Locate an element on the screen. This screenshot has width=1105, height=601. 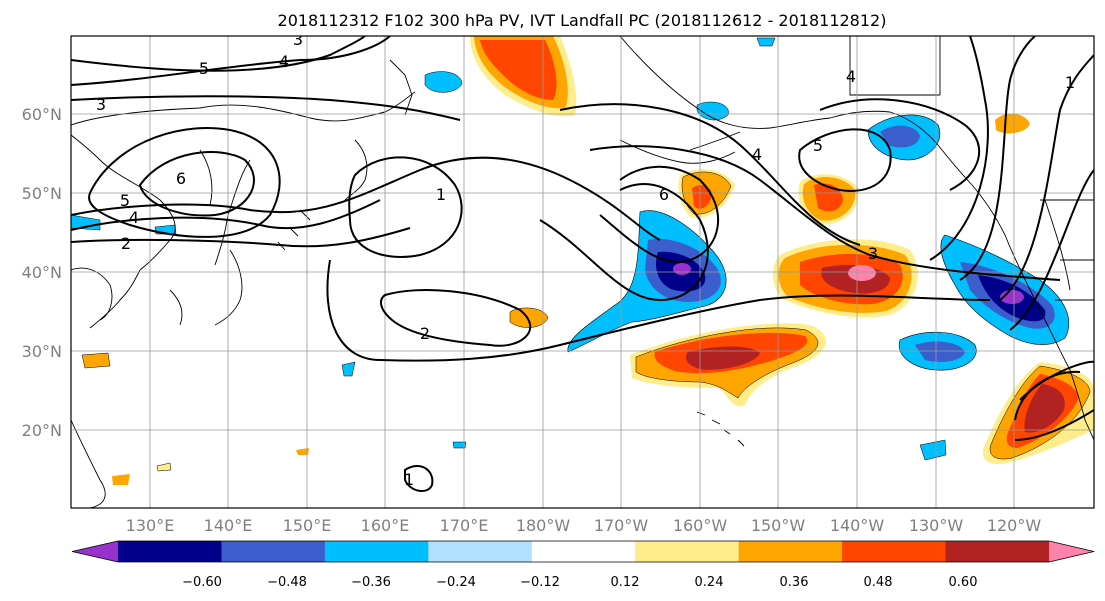
colorbar-outline is located at coordinates (583, 551).